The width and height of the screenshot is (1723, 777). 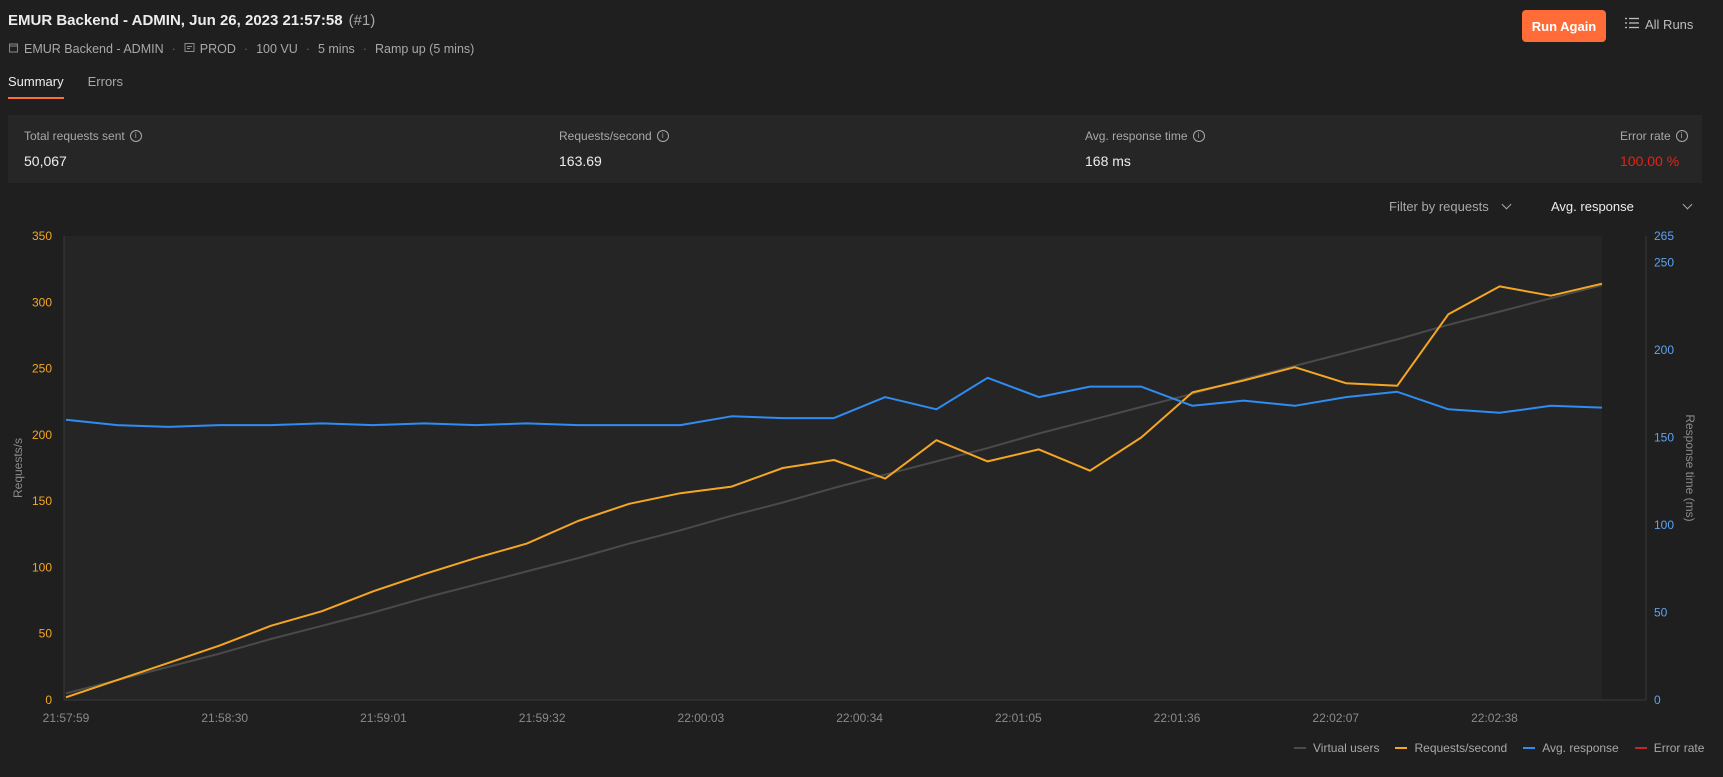 What do you see at coordinates (1580, 748) in the screenshot?
I see `legend-label: Avg. response` at bounding box center [1580, 748].